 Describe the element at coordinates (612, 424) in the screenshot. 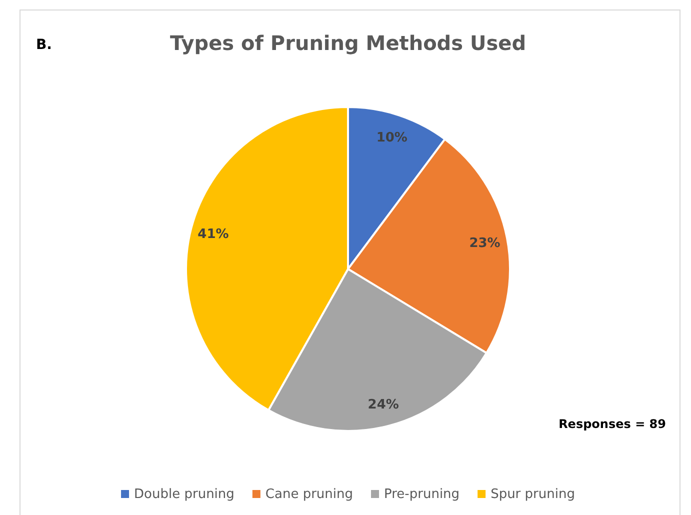

I see `text: Responses = 89` at that location.